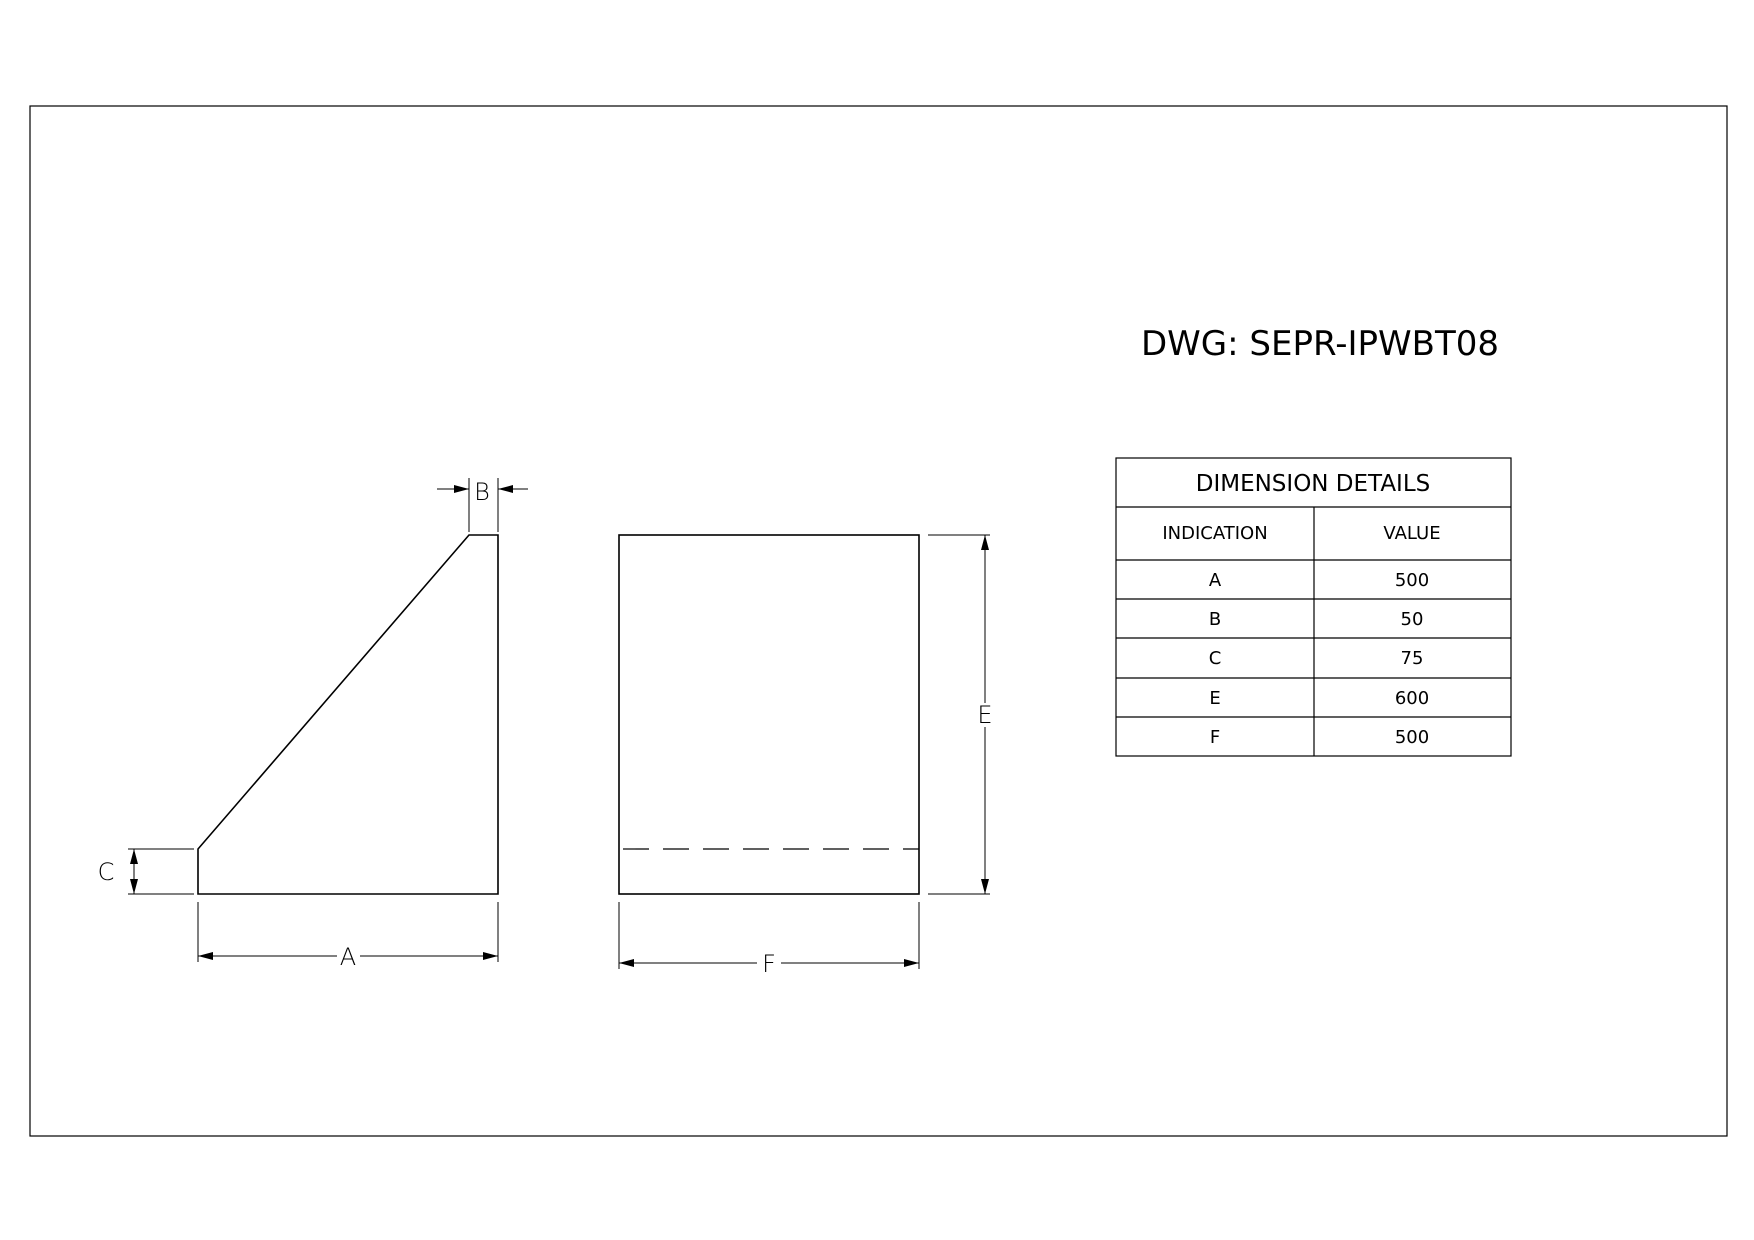 This screenshot has width=1754, height=1240. Describe the element at coordinates (146, 871) in the screenshot. I see `dimension-c: C` at that location.